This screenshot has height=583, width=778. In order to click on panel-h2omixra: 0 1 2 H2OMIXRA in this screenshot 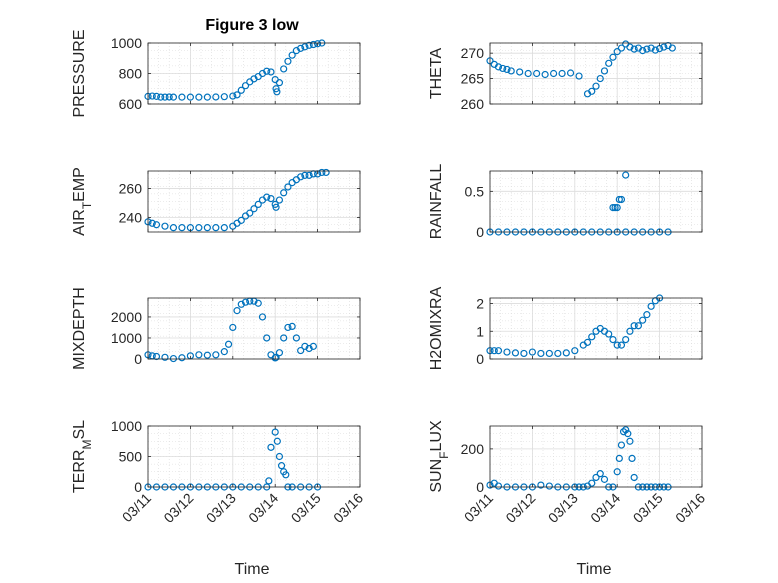, I will do `click(565, 328)`.